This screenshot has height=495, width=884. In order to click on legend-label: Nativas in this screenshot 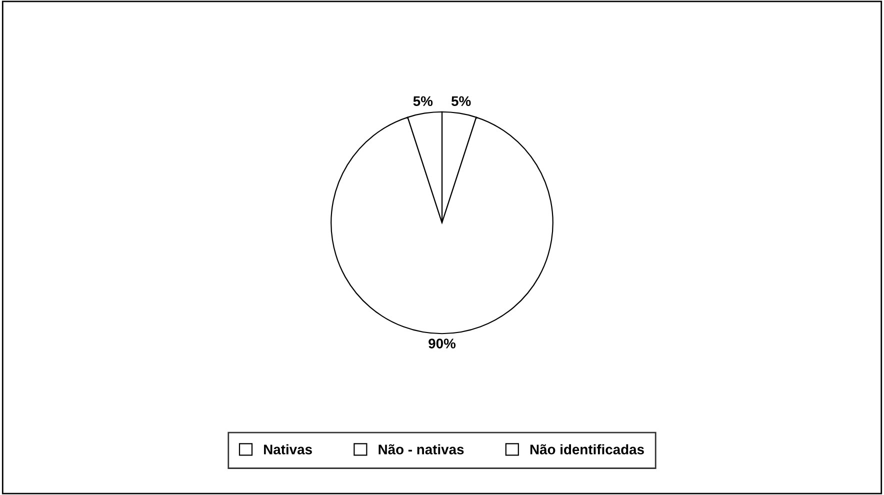, I will do `click(288, 449)`.